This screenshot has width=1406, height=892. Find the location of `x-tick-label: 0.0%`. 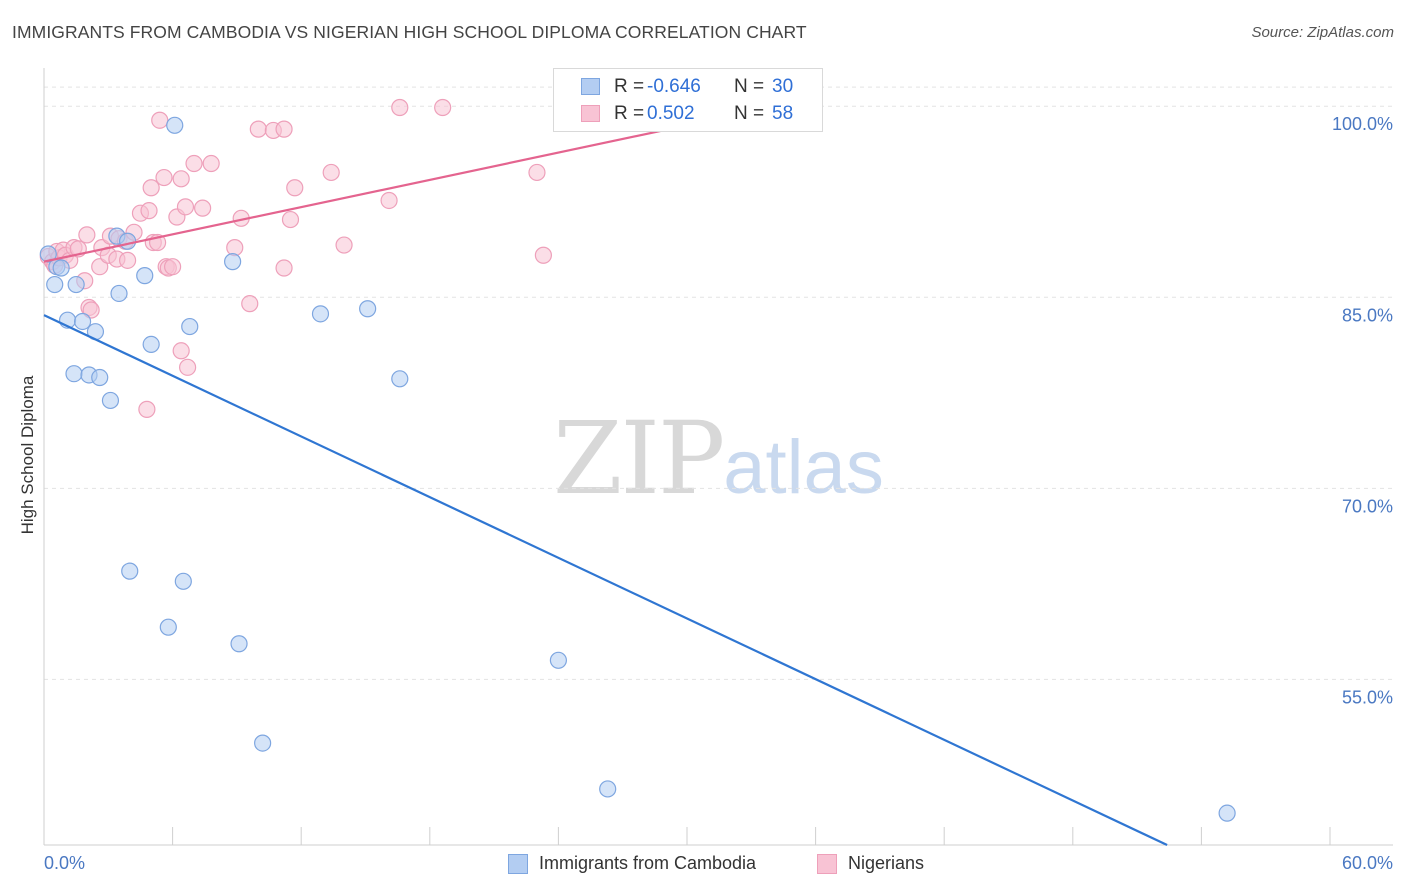

x-tick-label: 0.0% is located at coordinates (64, 863).